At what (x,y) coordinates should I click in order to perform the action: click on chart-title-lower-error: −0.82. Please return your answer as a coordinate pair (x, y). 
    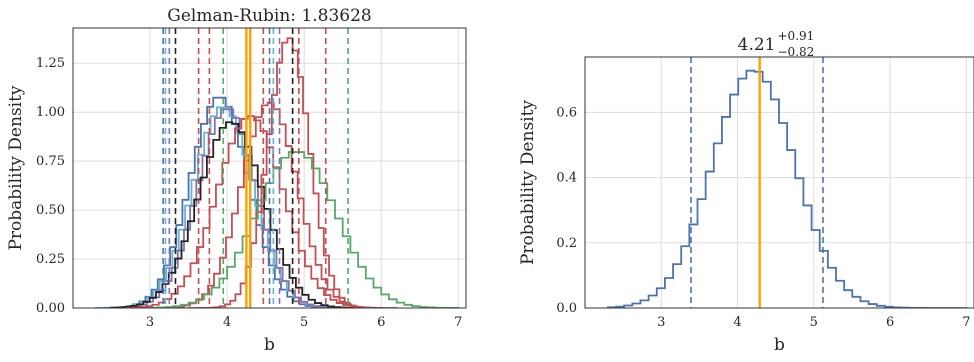
    Looking at the image, I should click on (796, 52).